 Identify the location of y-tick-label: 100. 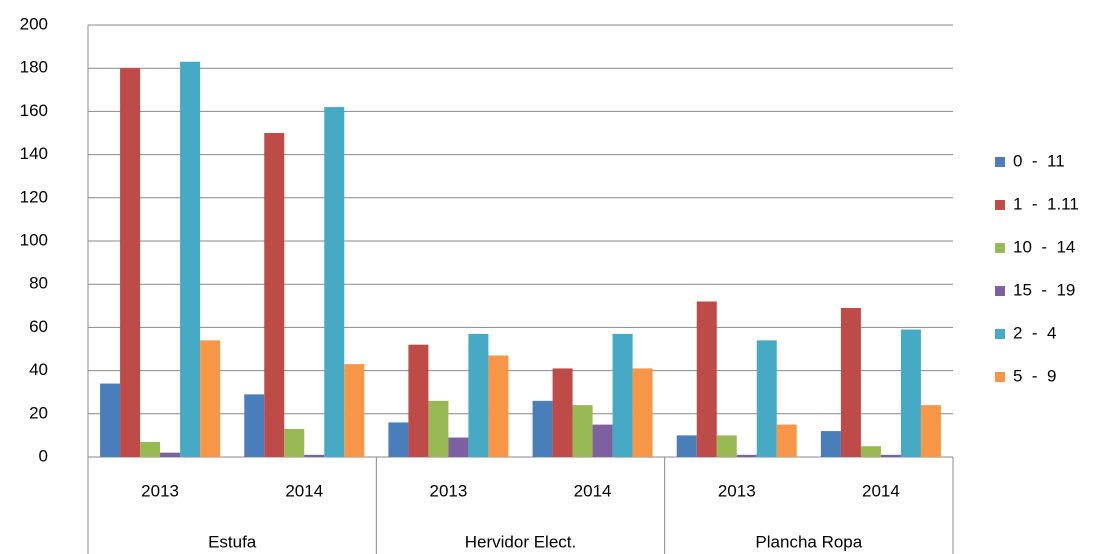
(34, 239).